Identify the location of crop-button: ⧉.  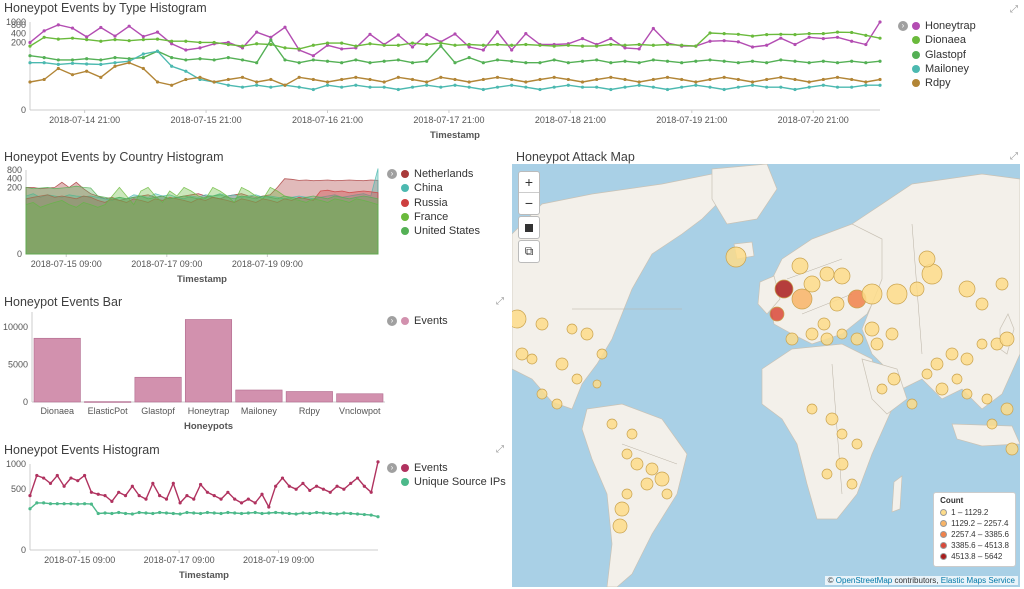
(529, 251).